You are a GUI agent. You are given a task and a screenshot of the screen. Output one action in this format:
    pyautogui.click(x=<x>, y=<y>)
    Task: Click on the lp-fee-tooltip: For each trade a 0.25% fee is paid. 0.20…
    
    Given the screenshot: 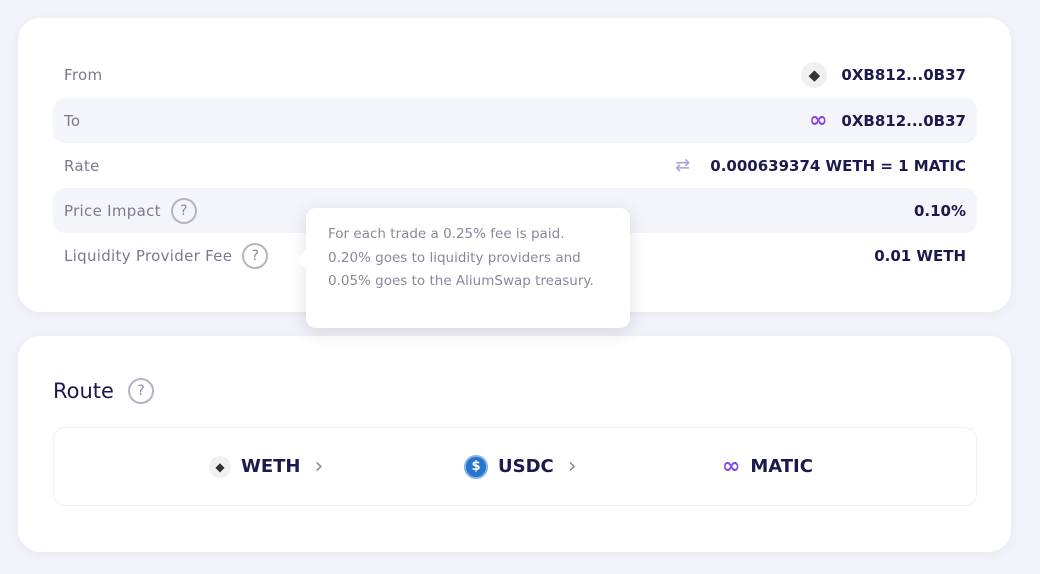 What is the action you would take?
    pyautogui.click(x=468, y=268)
    